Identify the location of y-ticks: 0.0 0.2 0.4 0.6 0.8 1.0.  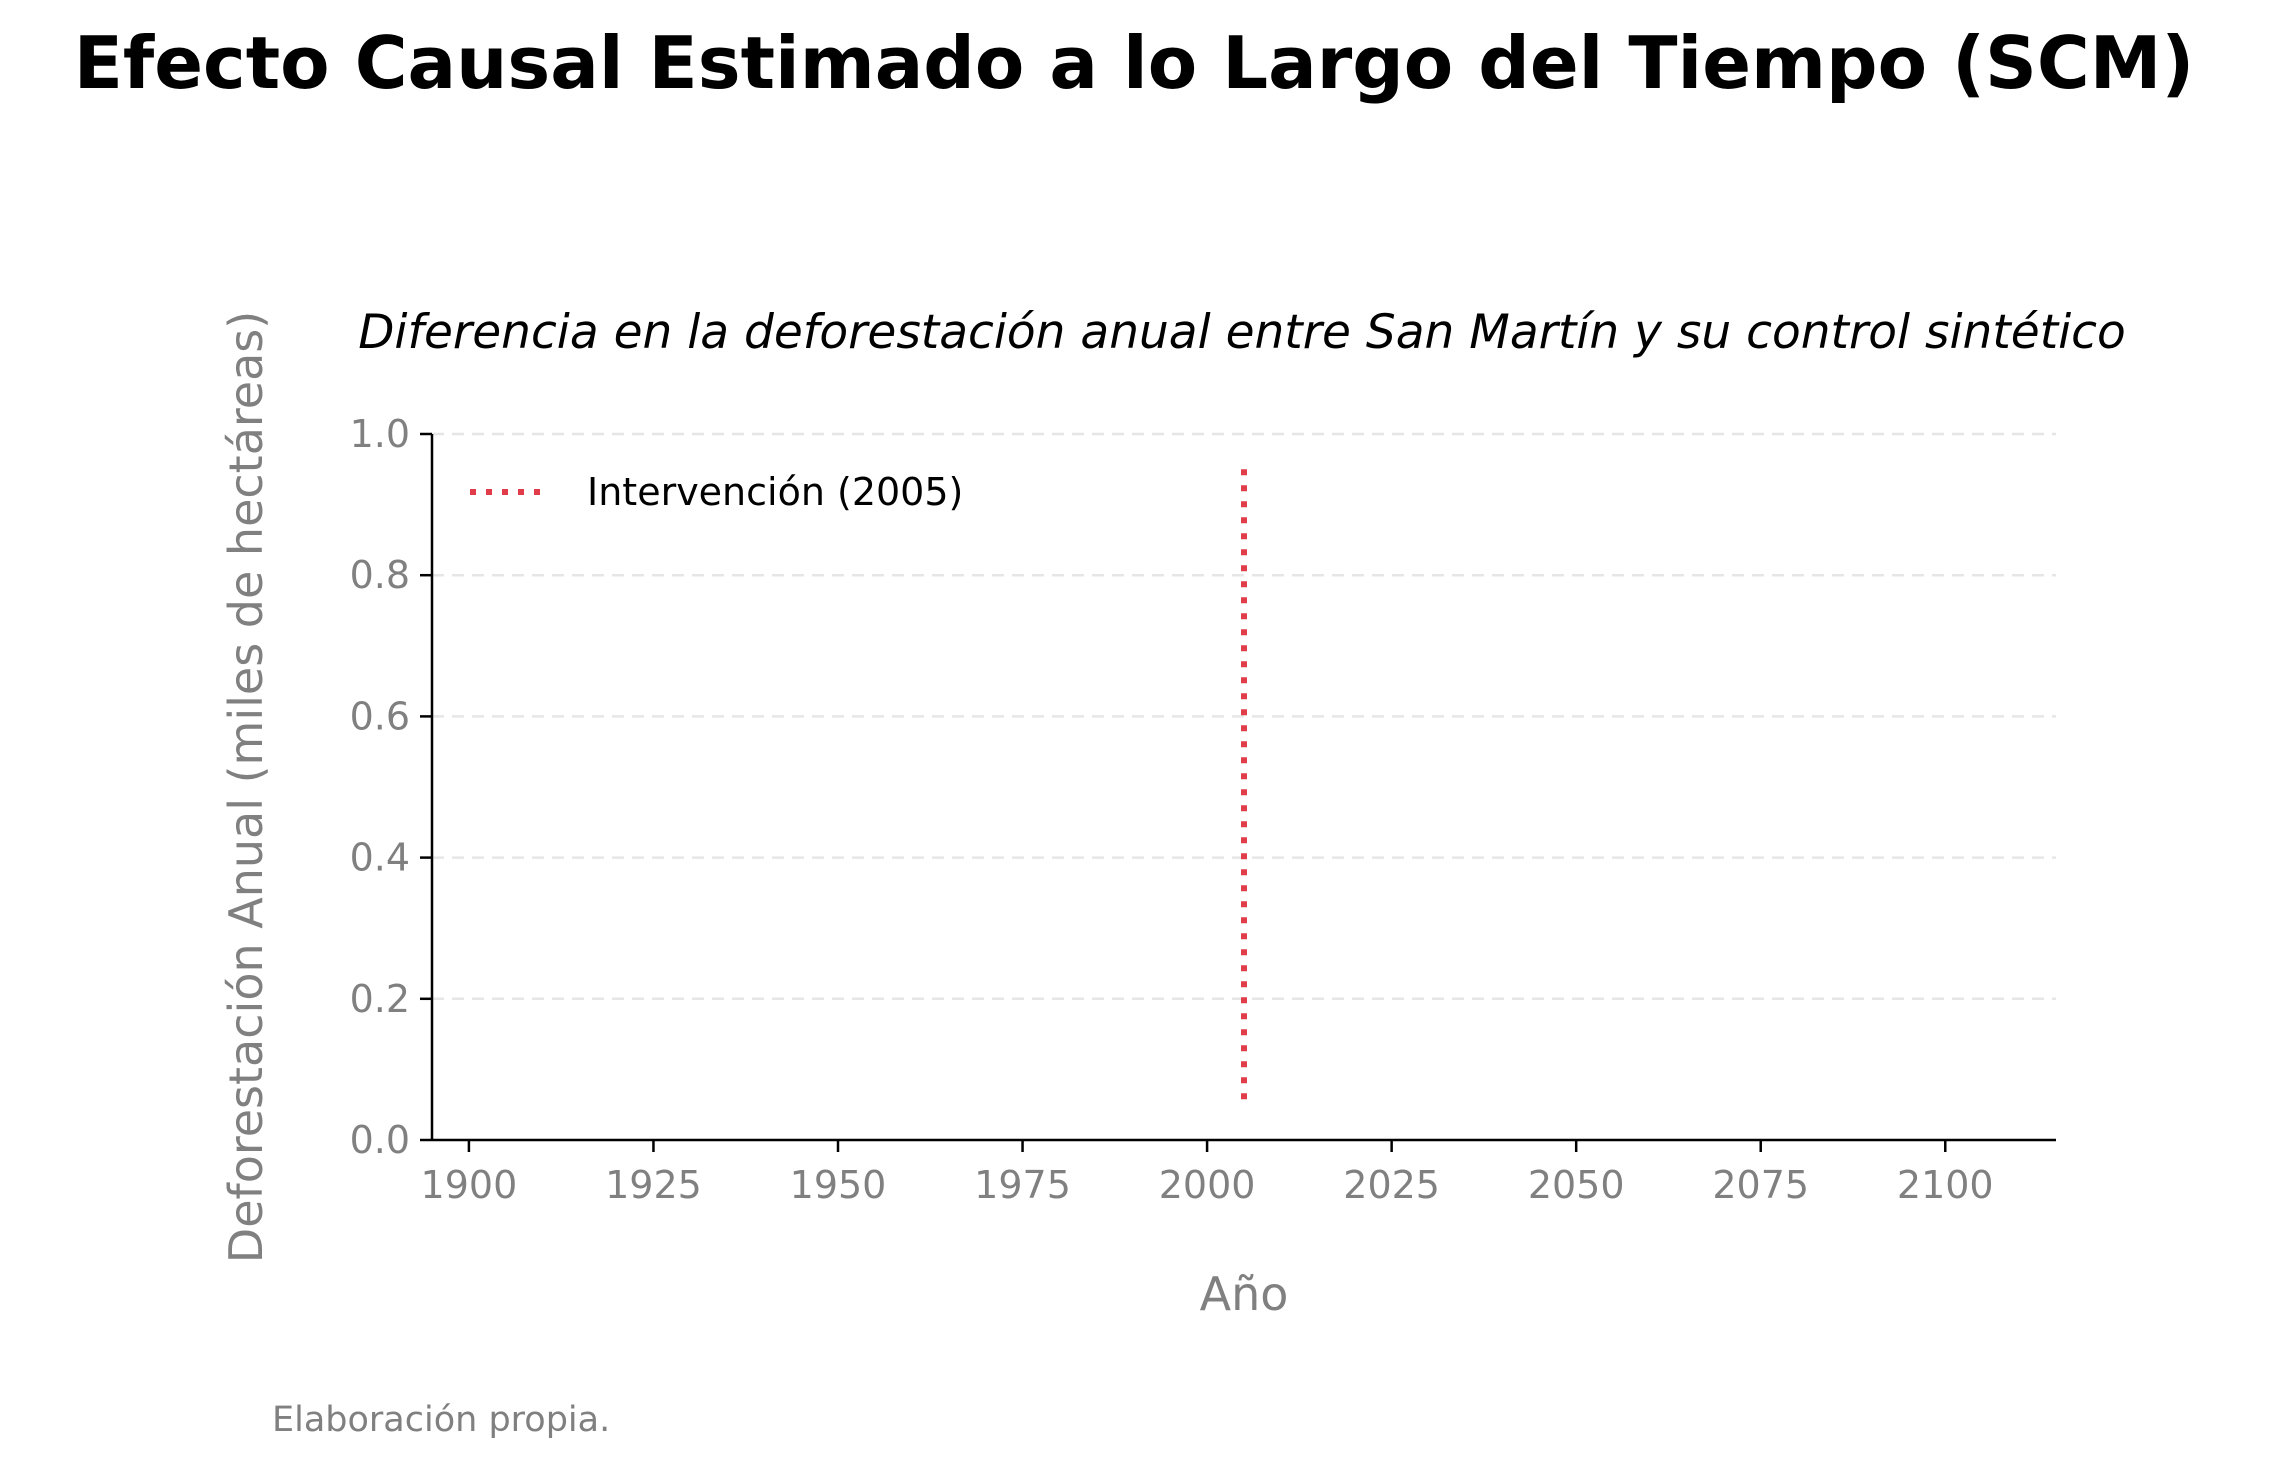
(391, 787).